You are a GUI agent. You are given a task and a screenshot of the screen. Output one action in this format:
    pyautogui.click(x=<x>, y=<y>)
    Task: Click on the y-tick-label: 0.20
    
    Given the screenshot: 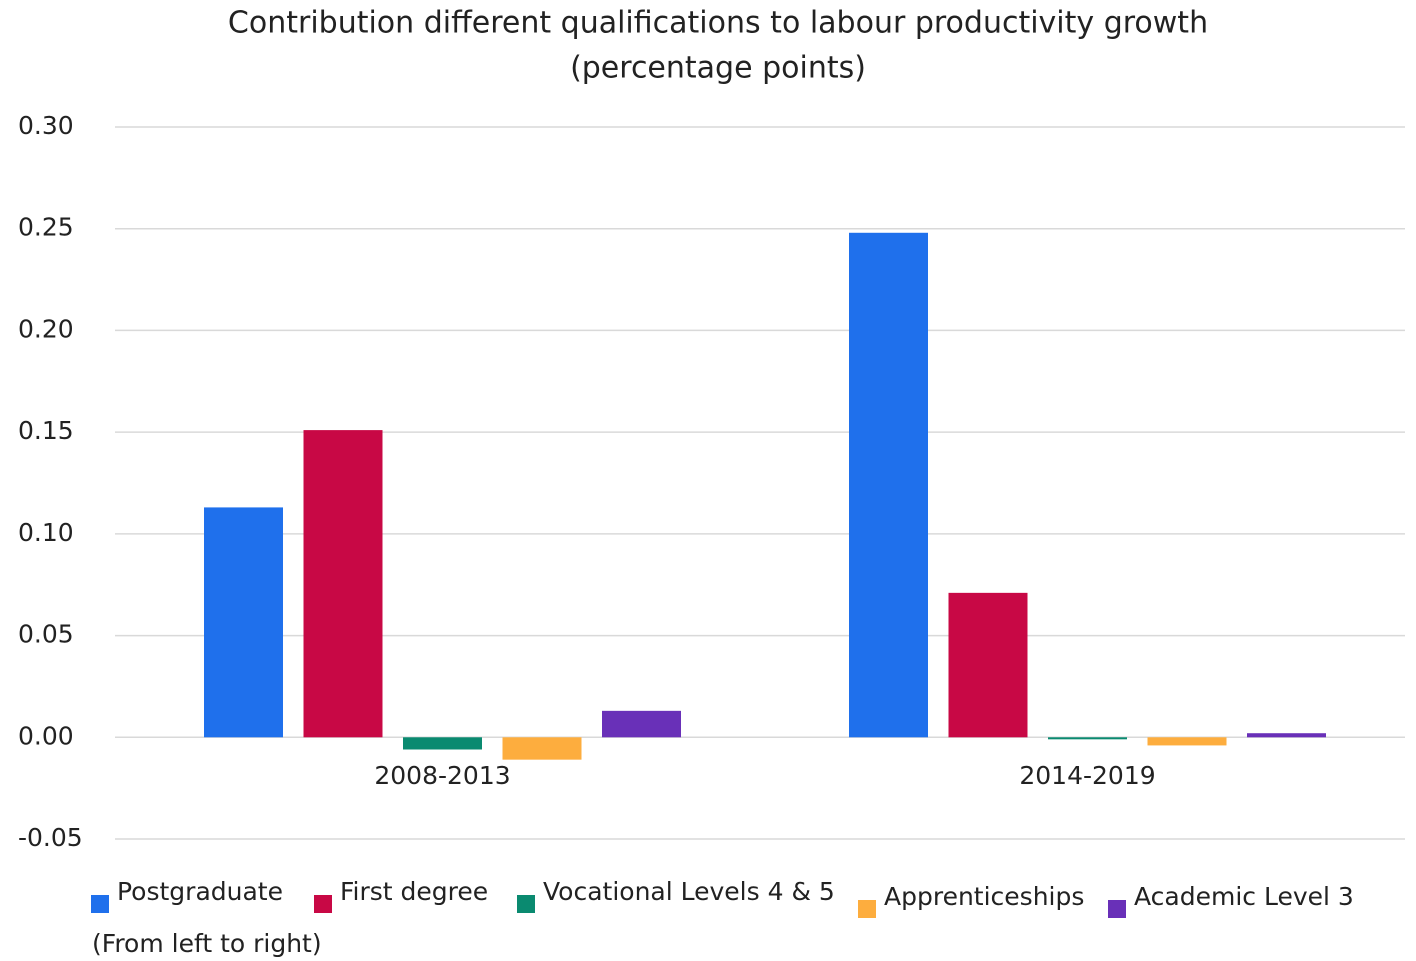 What is the action you would take?
    pyautogui.click(x=46, y=328)
    